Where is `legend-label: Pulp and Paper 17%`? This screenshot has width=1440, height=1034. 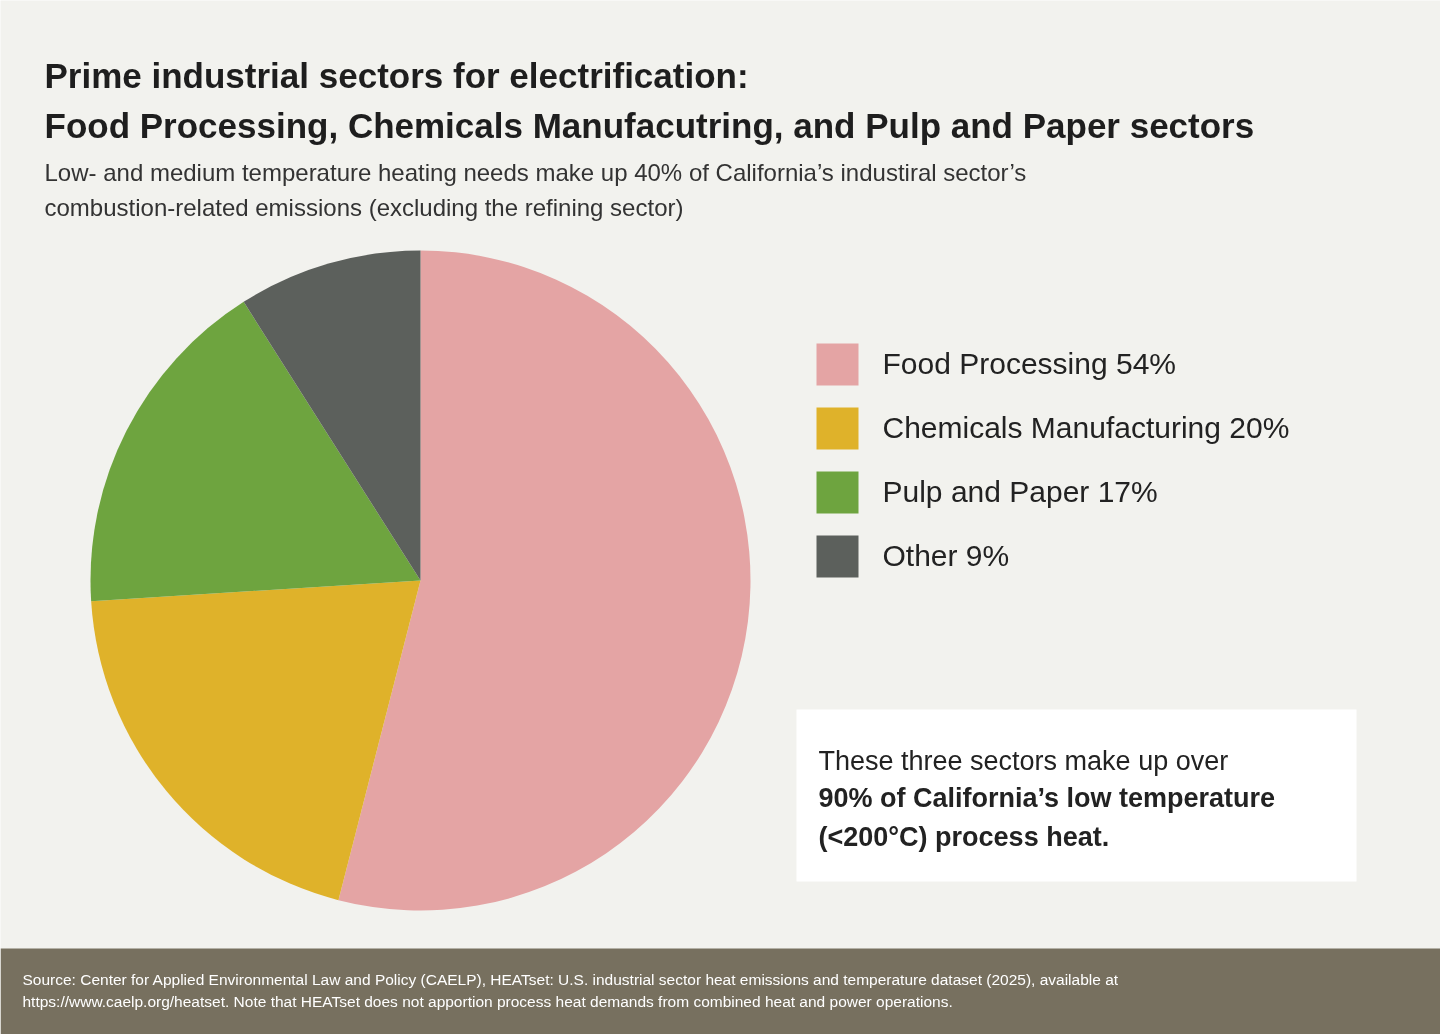
legend-label: Pulp and Paper 17% is located at coordinates (1020, 491).